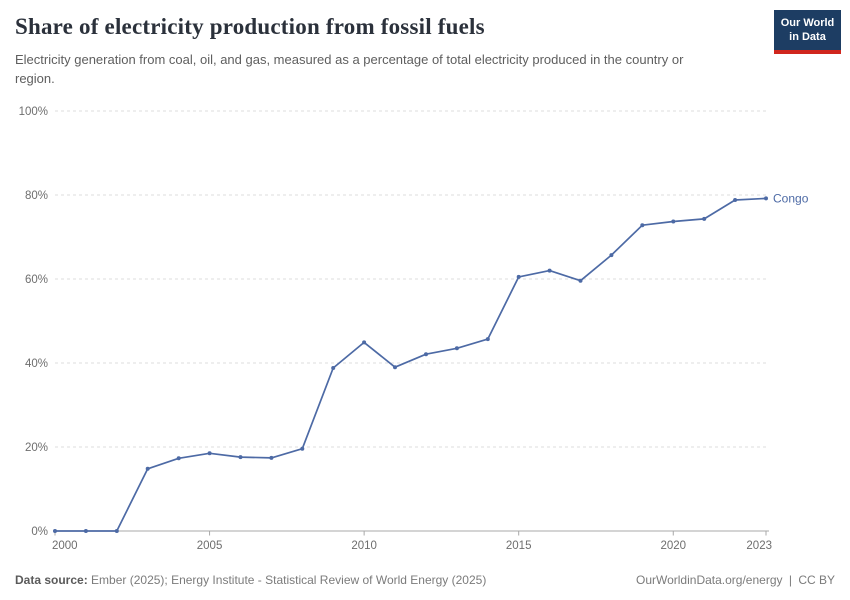 This screenshot has width=850, height=600. I want to click on congo-label: Congo, so click(791, 198).